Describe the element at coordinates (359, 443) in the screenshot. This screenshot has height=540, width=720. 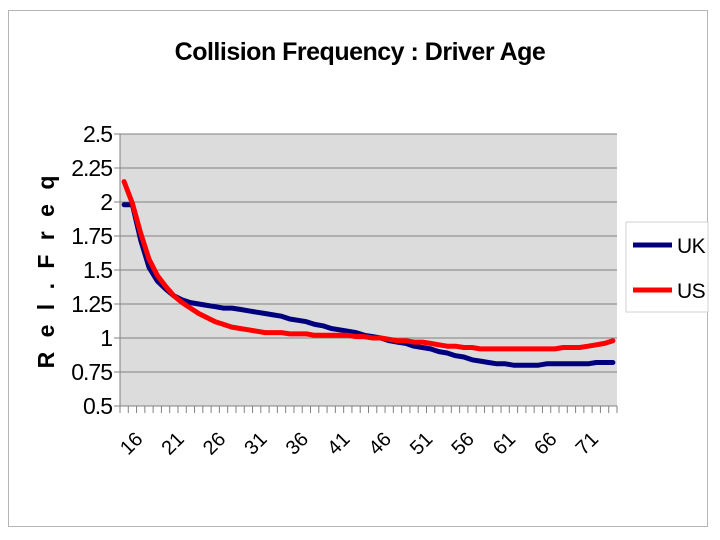
I see `x-tick-labels: 16 21 26 31 36 41 46 51 56 61 66 71` at that location.